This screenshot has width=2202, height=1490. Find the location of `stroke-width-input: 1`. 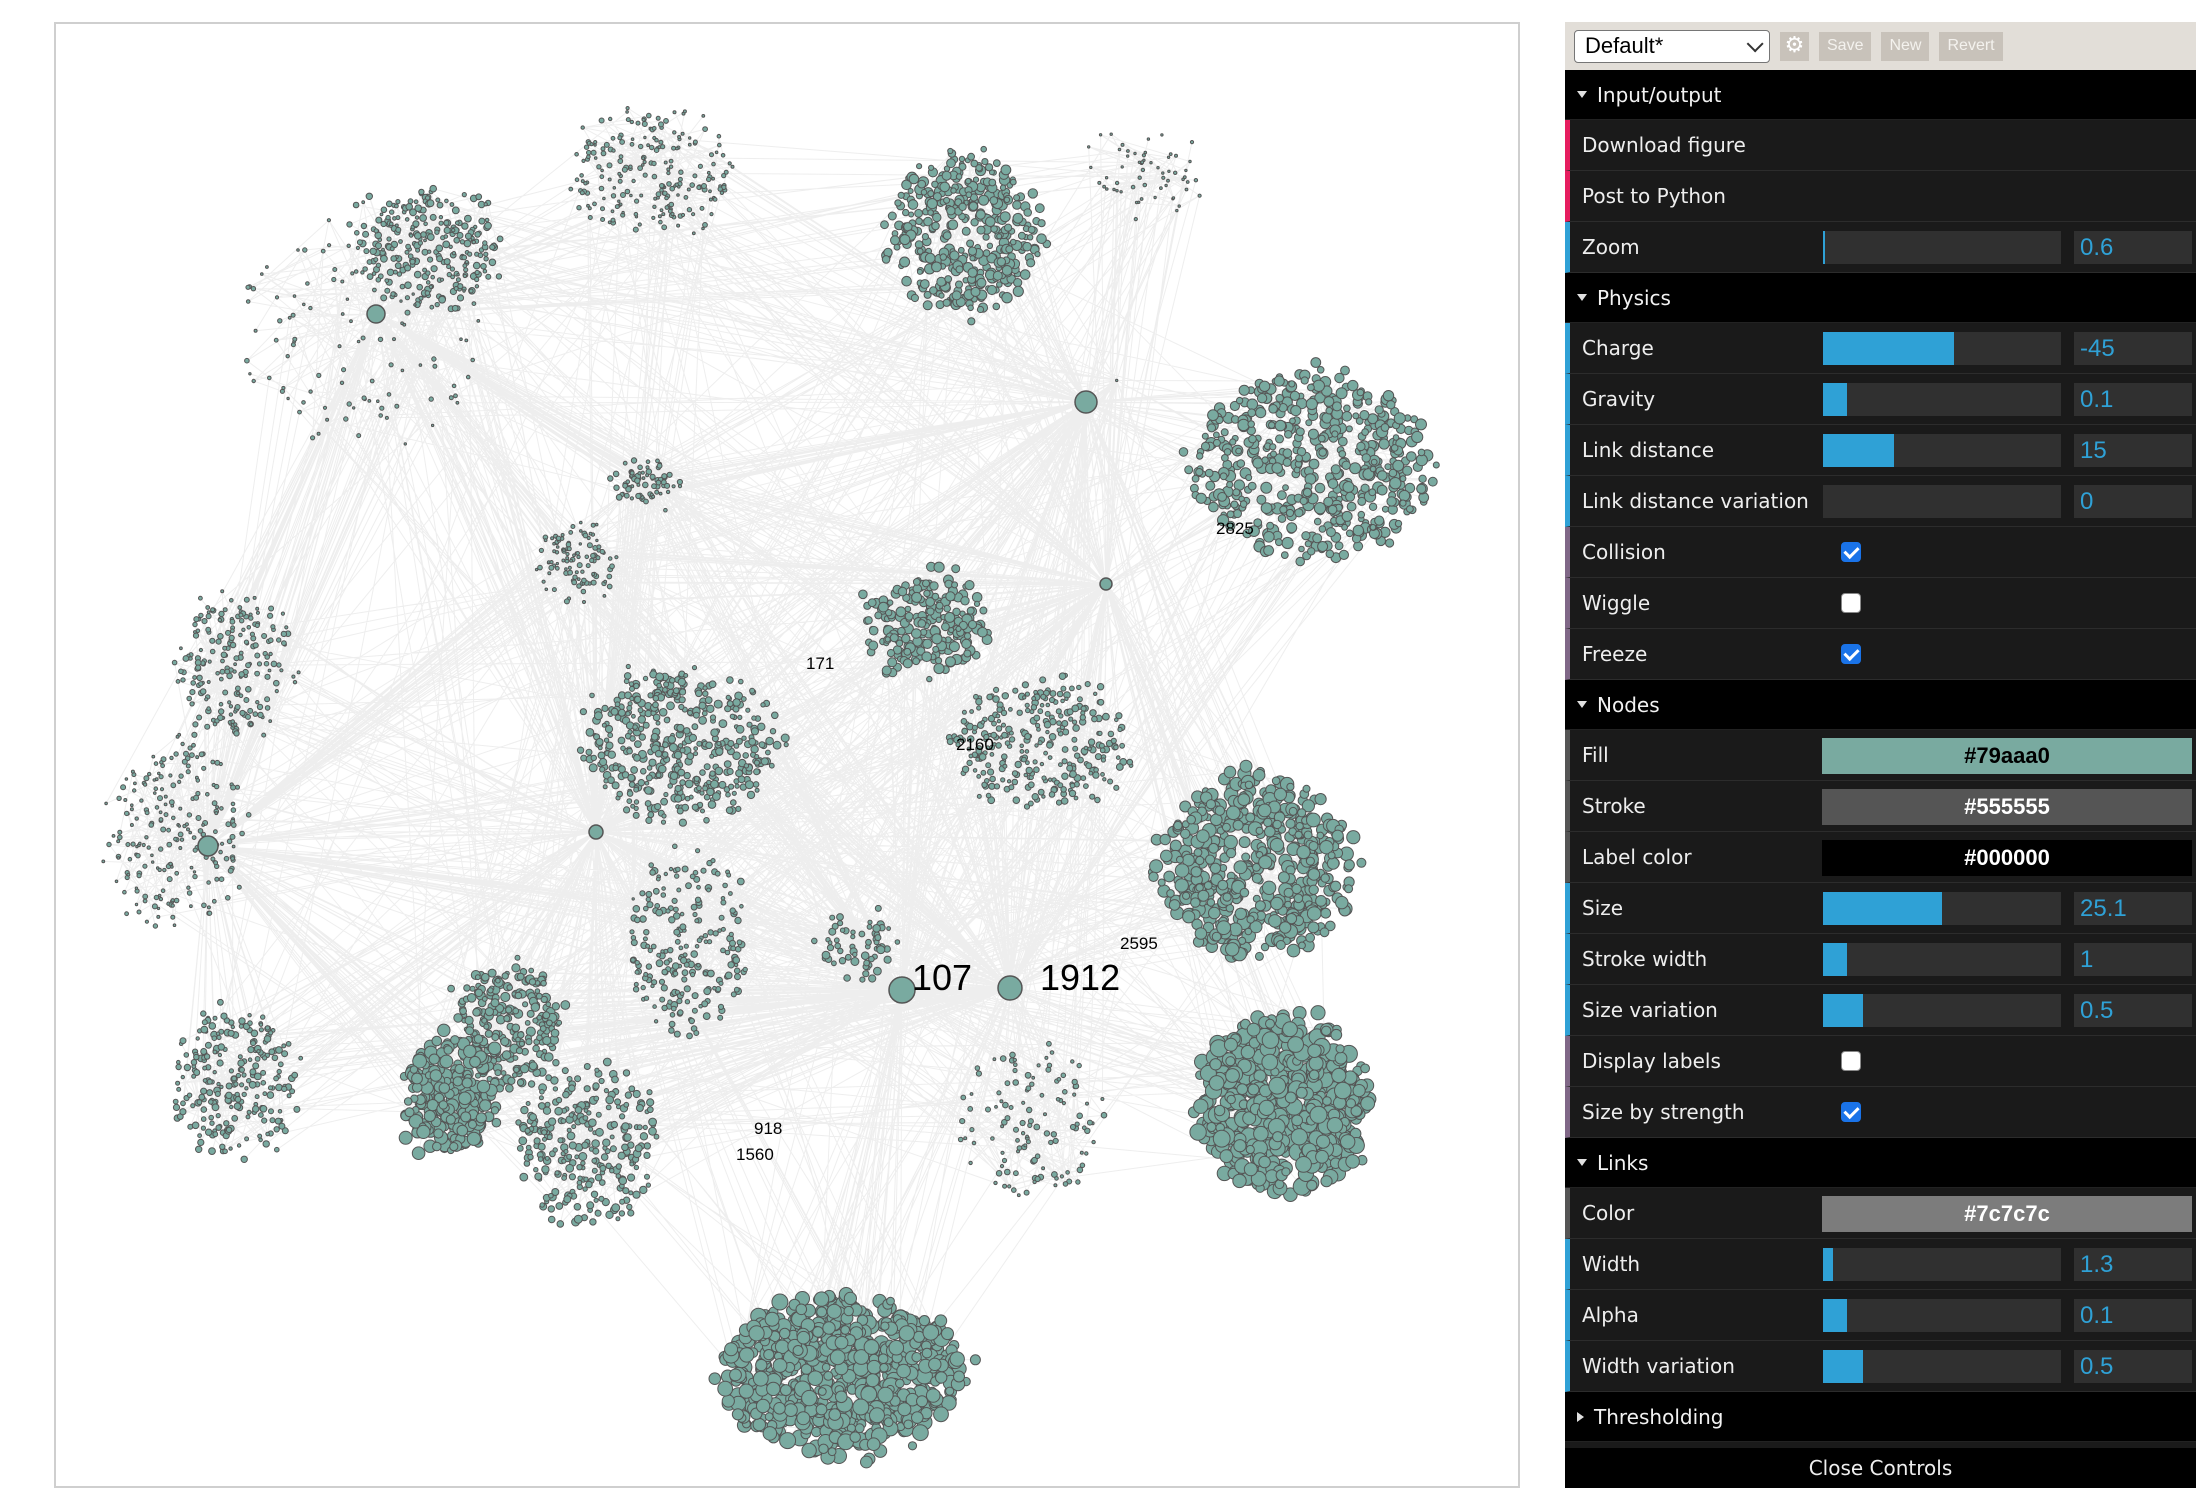

stroke-width-input: 1 is located at coordinates (2133, 959).